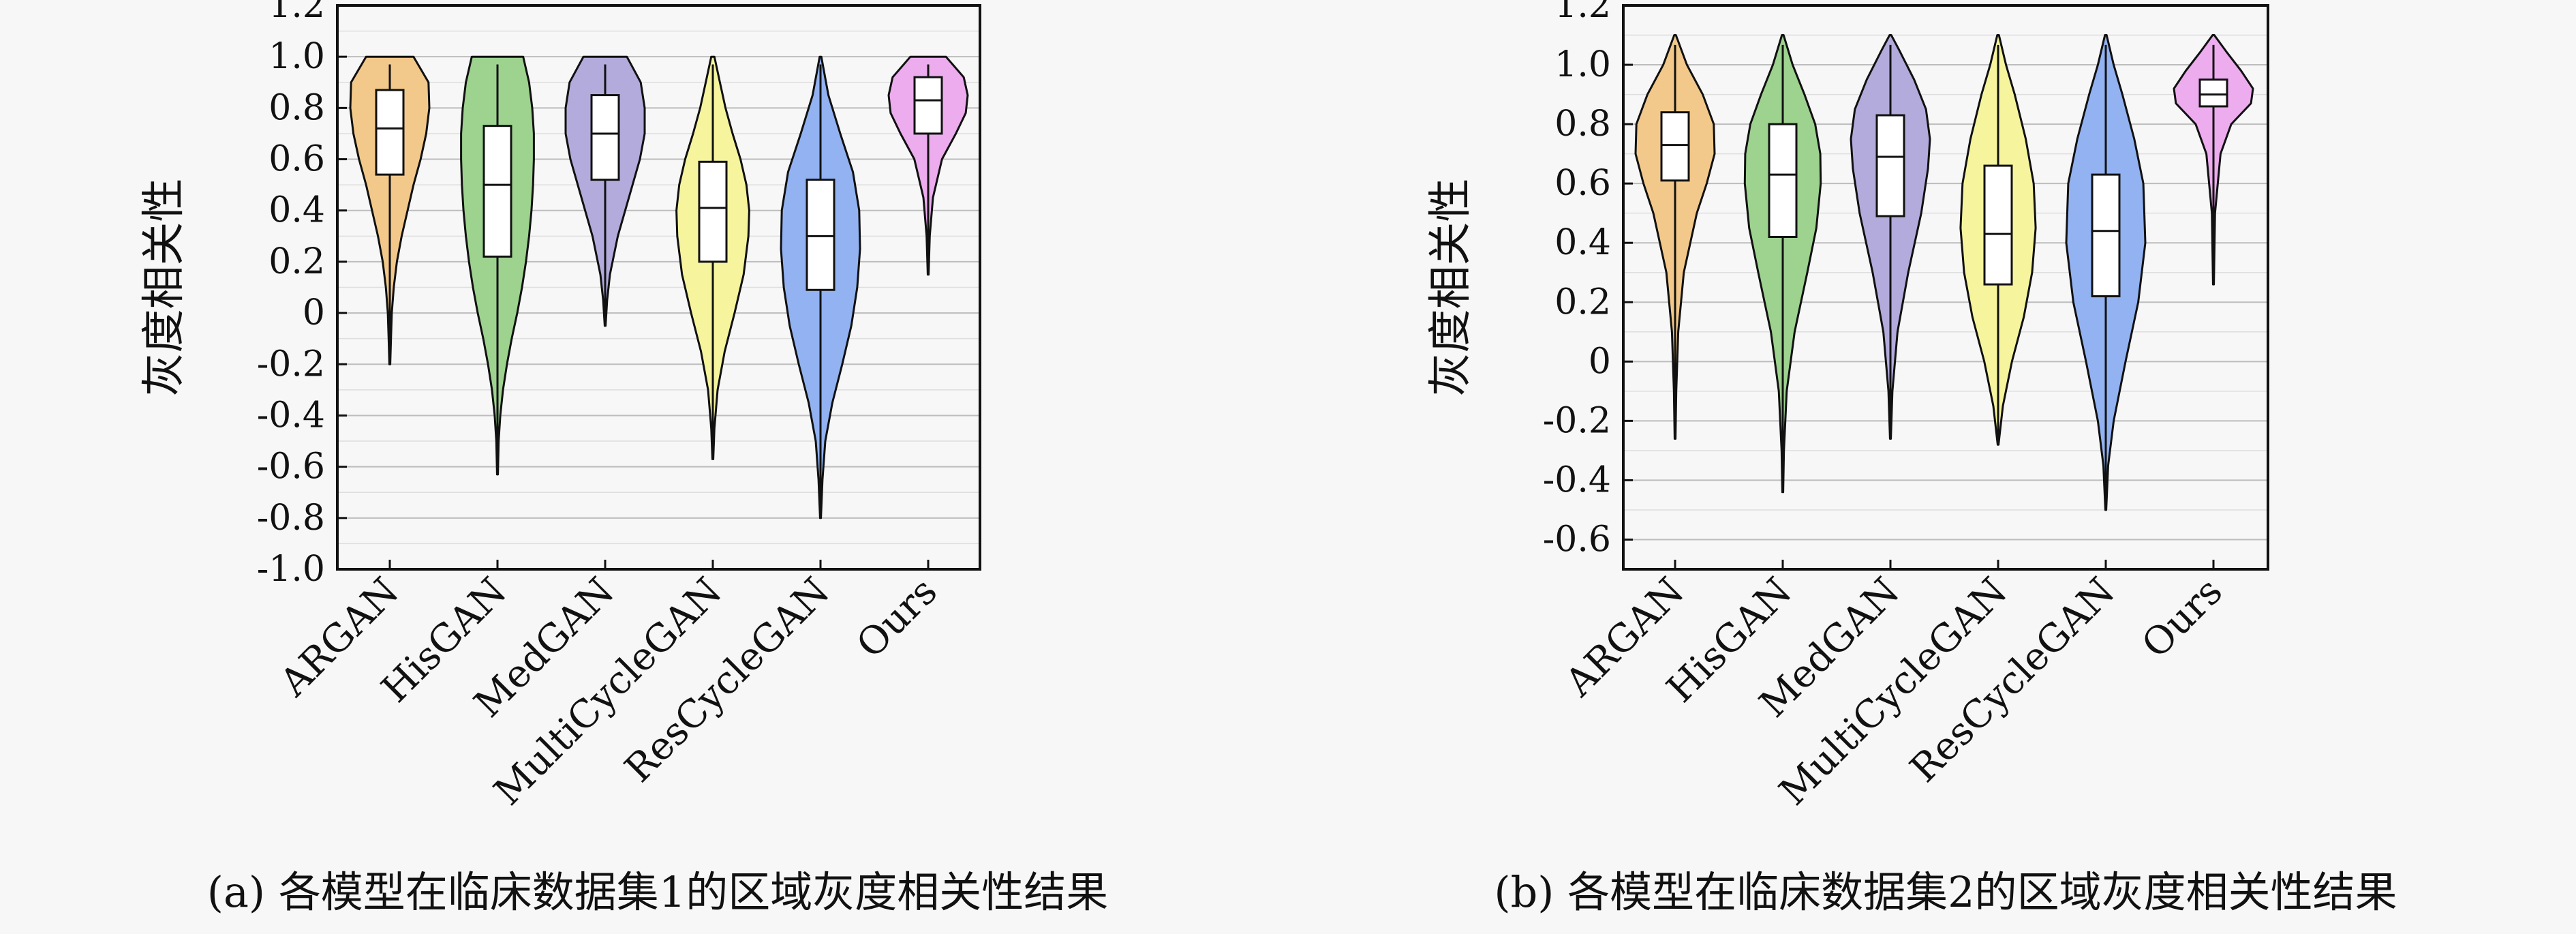 The width and height of the screenshot is (2576, 934). What do you see at coordinates (291, 518) in the screenshot?
I see `y-tick-label: -0.8` at bounding box center [291, 518].